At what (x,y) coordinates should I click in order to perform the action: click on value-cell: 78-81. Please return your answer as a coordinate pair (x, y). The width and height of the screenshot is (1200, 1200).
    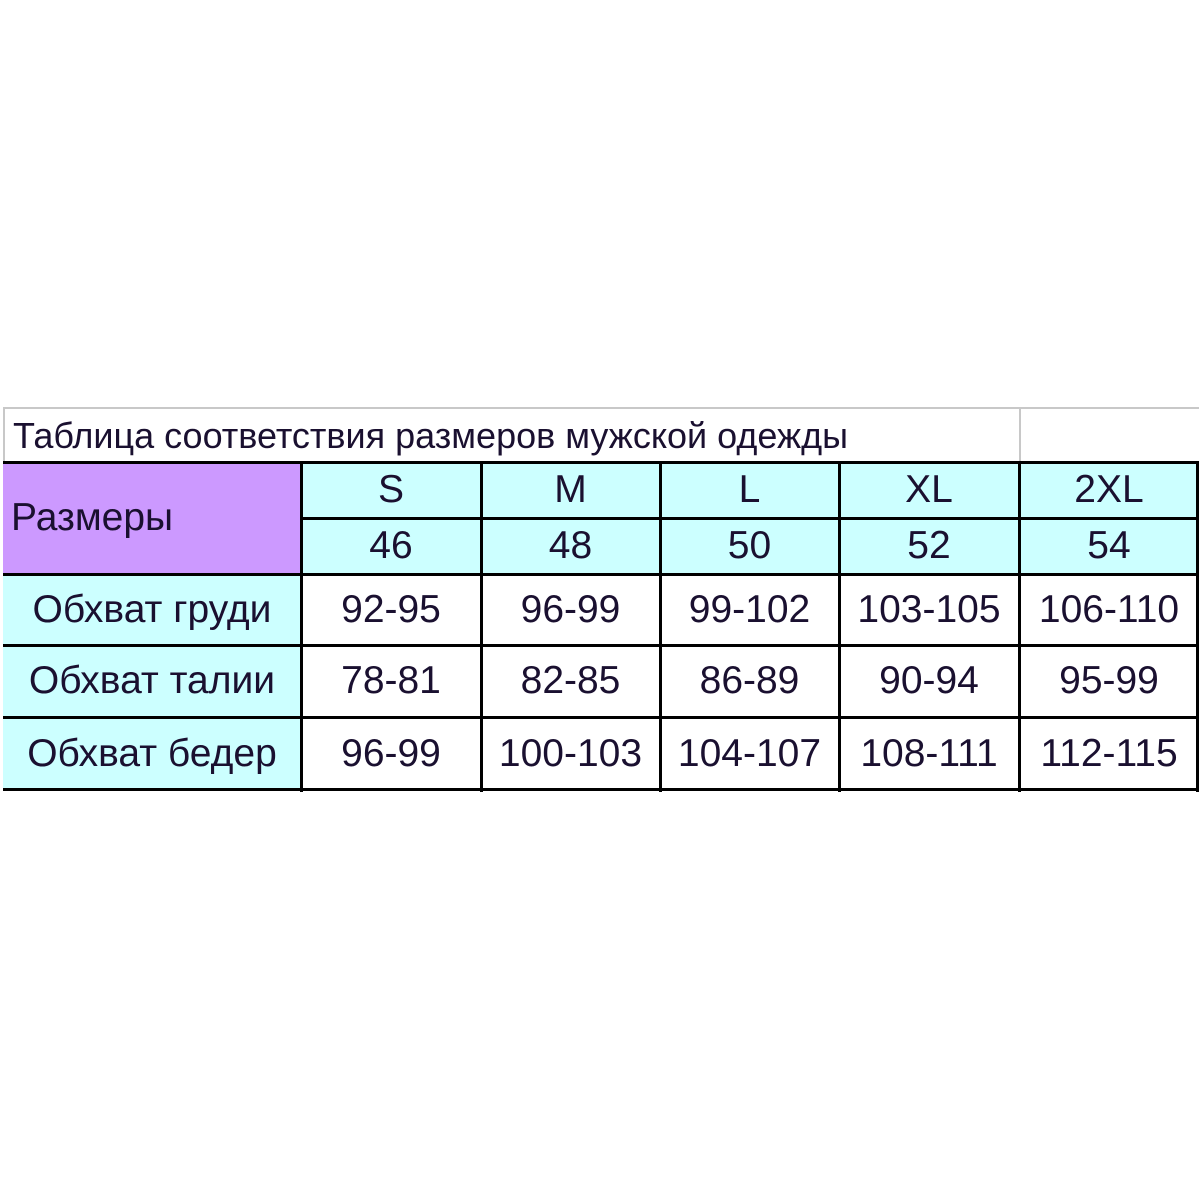
    Looking at the image, I should click on (391, 681).